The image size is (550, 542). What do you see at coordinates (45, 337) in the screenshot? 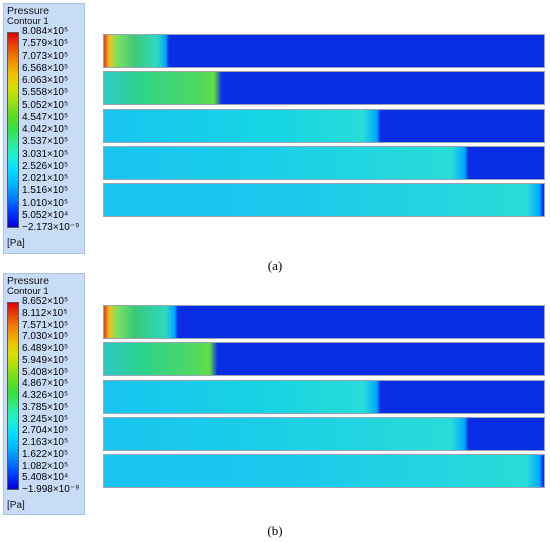
I see `colorbar-tick-label: 7.030×10⁵` at bounding box center [45, 337].